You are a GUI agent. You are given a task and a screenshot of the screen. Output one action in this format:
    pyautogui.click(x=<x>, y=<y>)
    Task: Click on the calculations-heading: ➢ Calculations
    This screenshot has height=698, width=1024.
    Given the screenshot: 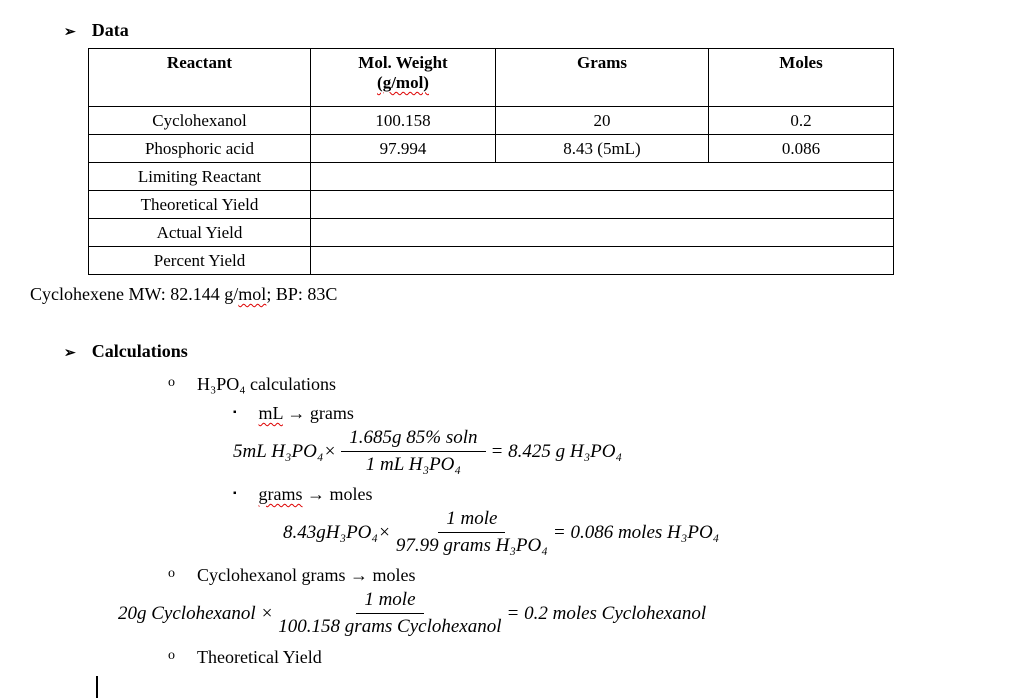 What is the action you would take?
    pyautogui.click(x=544, y=351)
    